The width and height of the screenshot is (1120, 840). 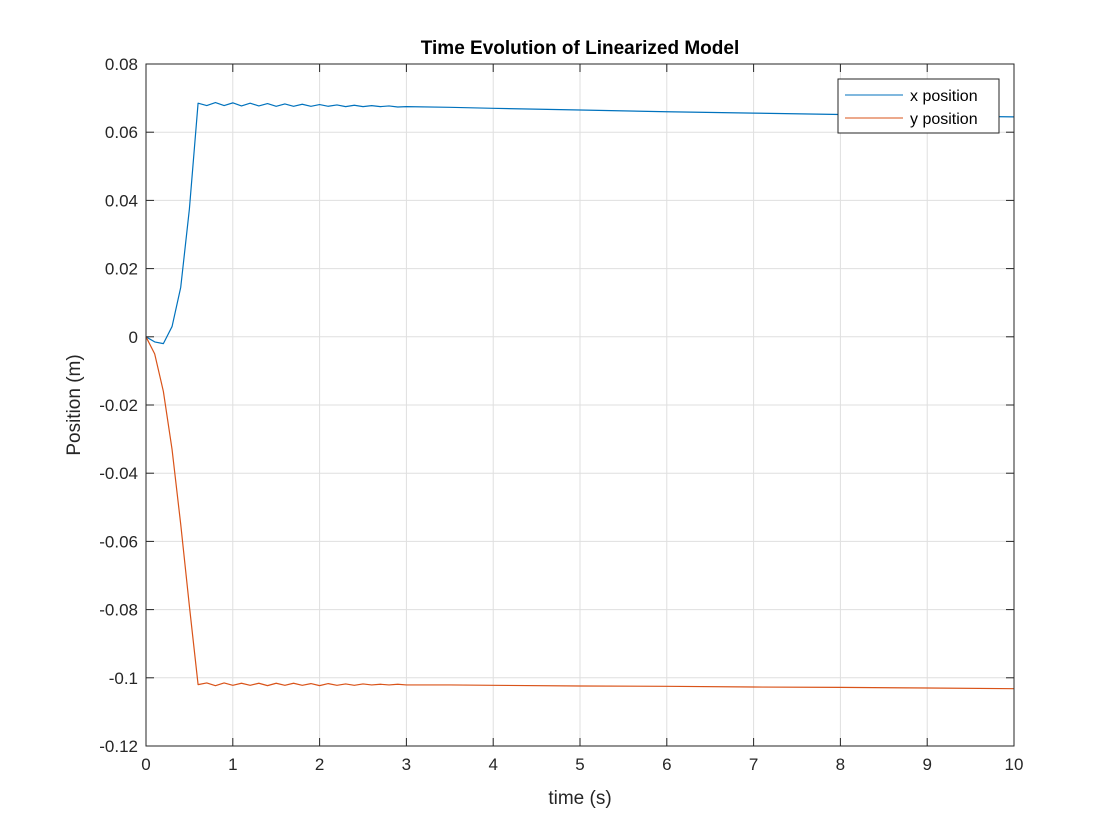 I want to click on x-tick-label: 6, so click(x=666, y=764).